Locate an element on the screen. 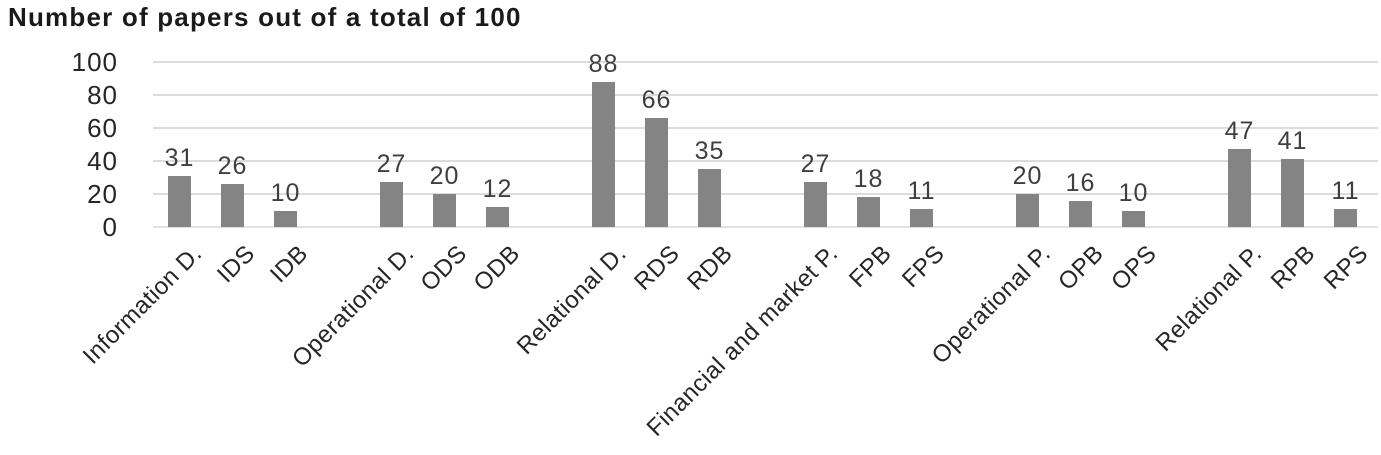 Image resolution: width=1381 pixels, height=455 pixels. bar-value-label: 47 is located at coordinates (1239, 131).